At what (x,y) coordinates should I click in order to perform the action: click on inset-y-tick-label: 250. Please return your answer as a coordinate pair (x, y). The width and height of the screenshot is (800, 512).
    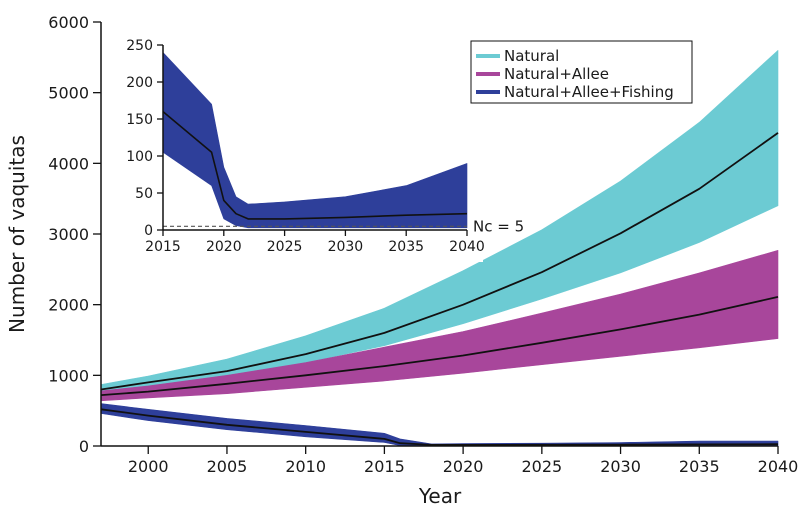
    Looking at the image, I should click on (139, 46).